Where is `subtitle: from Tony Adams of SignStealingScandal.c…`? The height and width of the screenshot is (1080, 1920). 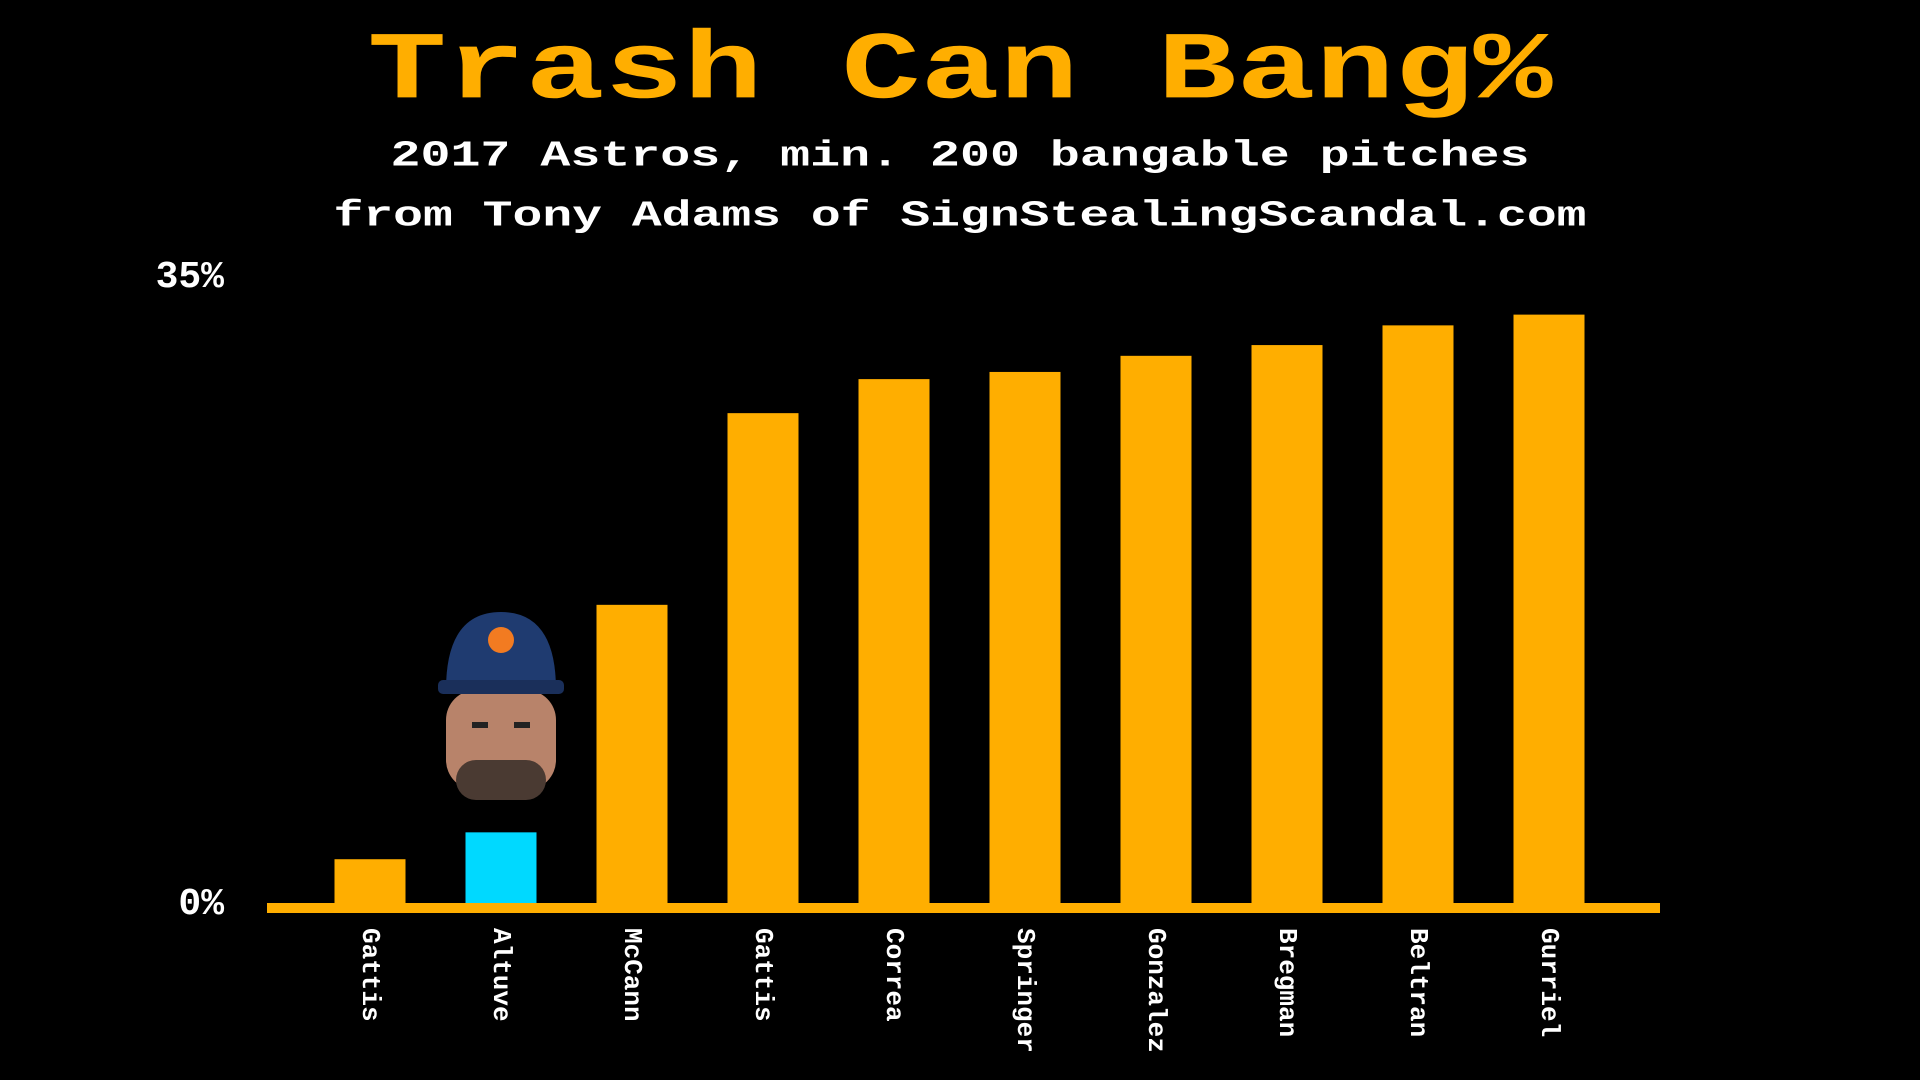 subtitle: from Tony Adams of SignStealingScandal.c… is located at coordinates (960, 216).